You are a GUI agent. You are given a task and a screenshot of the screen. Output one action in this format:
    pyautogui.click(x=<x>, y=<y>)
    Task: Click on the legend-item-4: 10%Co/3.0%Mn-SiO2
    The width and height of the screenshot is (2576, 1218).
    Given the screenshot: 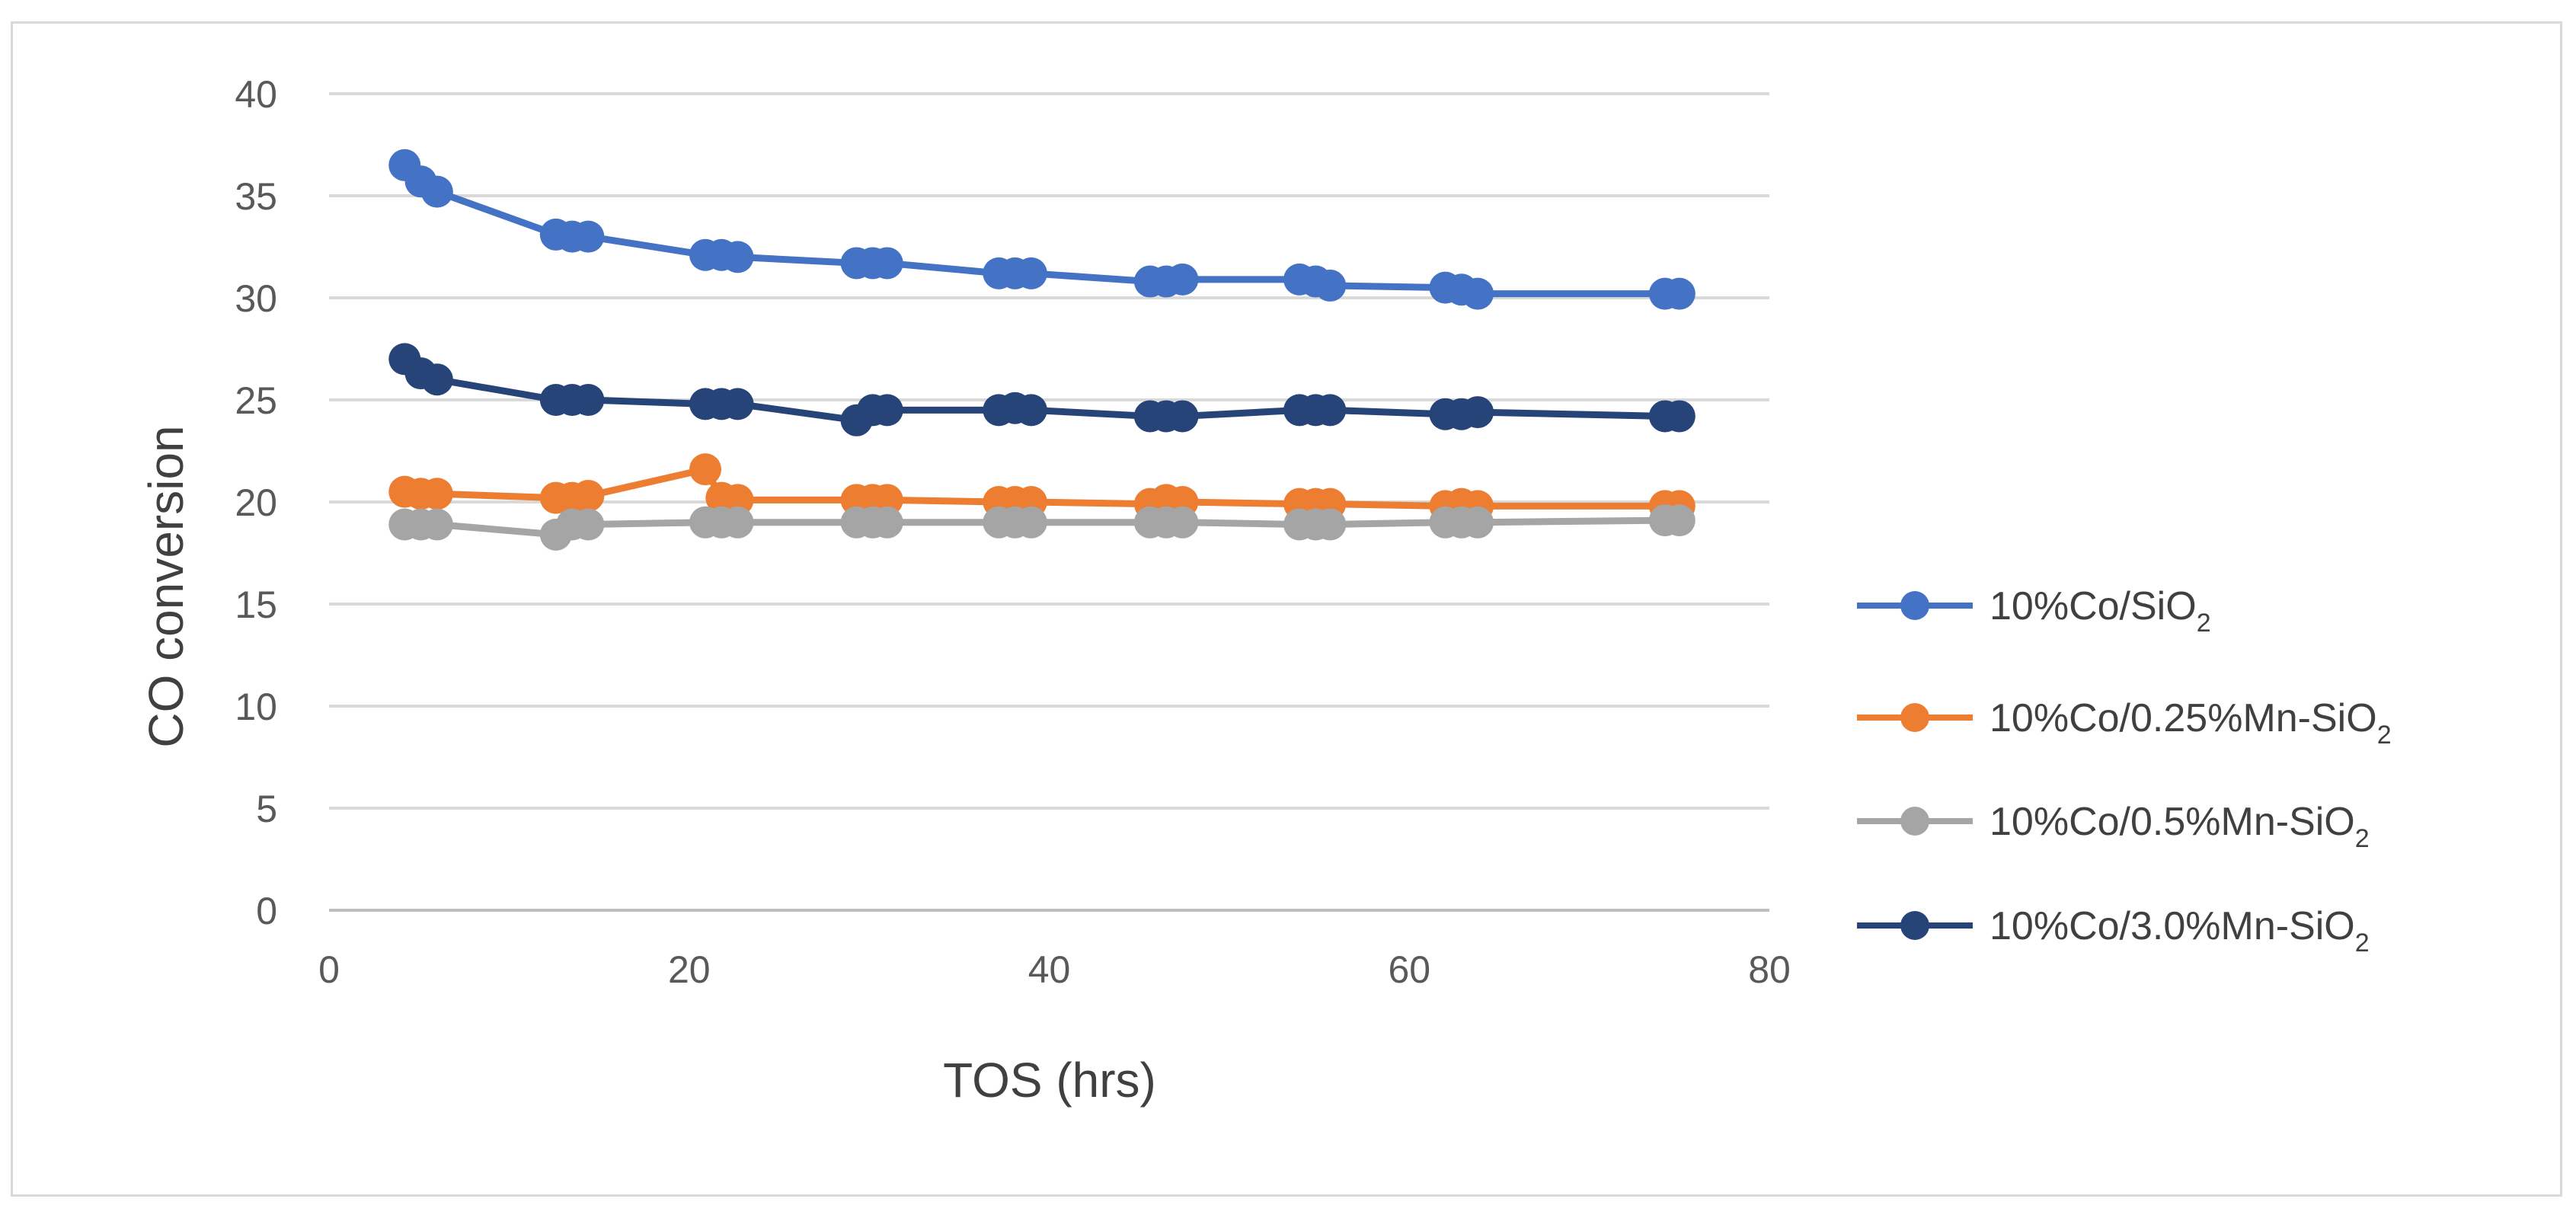 What is the action you would take?
    pyautogui.click(x=2114, y=931)
    